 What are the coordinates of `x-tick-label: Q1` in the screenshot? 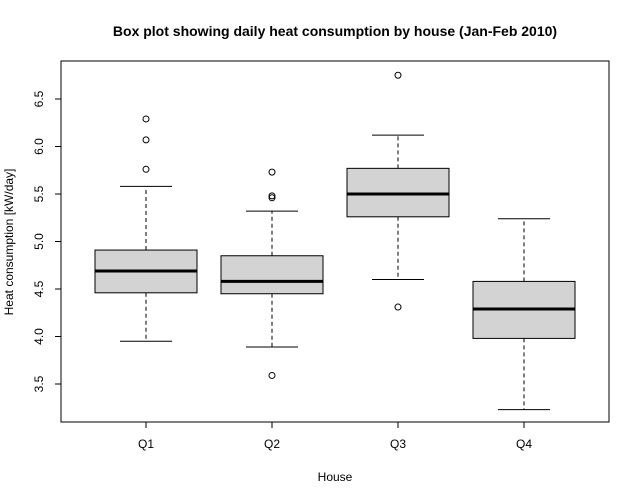 It's located at (146, 444).